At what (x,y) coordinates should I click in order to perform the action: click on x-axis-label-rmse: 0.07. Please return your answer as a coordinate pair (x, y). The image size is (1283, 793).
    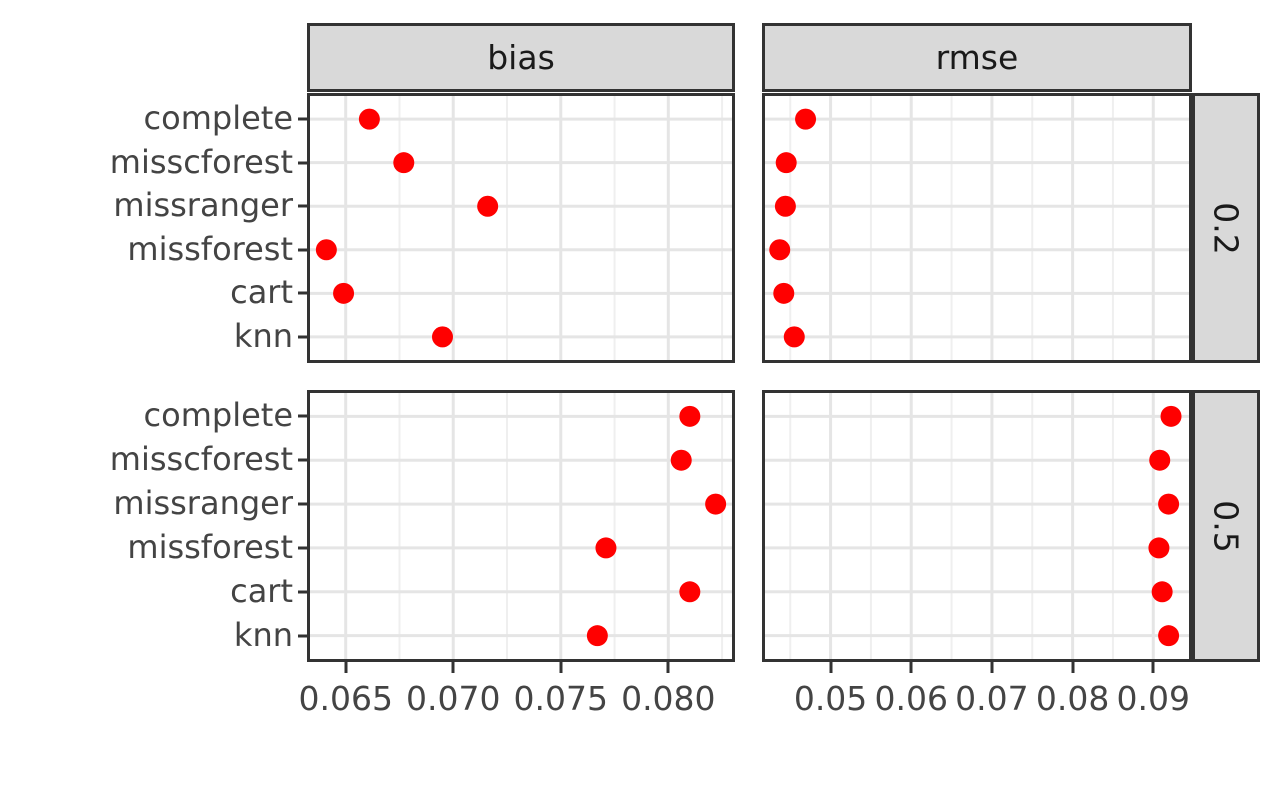
    Looking at the image, I should click on (992, 698).